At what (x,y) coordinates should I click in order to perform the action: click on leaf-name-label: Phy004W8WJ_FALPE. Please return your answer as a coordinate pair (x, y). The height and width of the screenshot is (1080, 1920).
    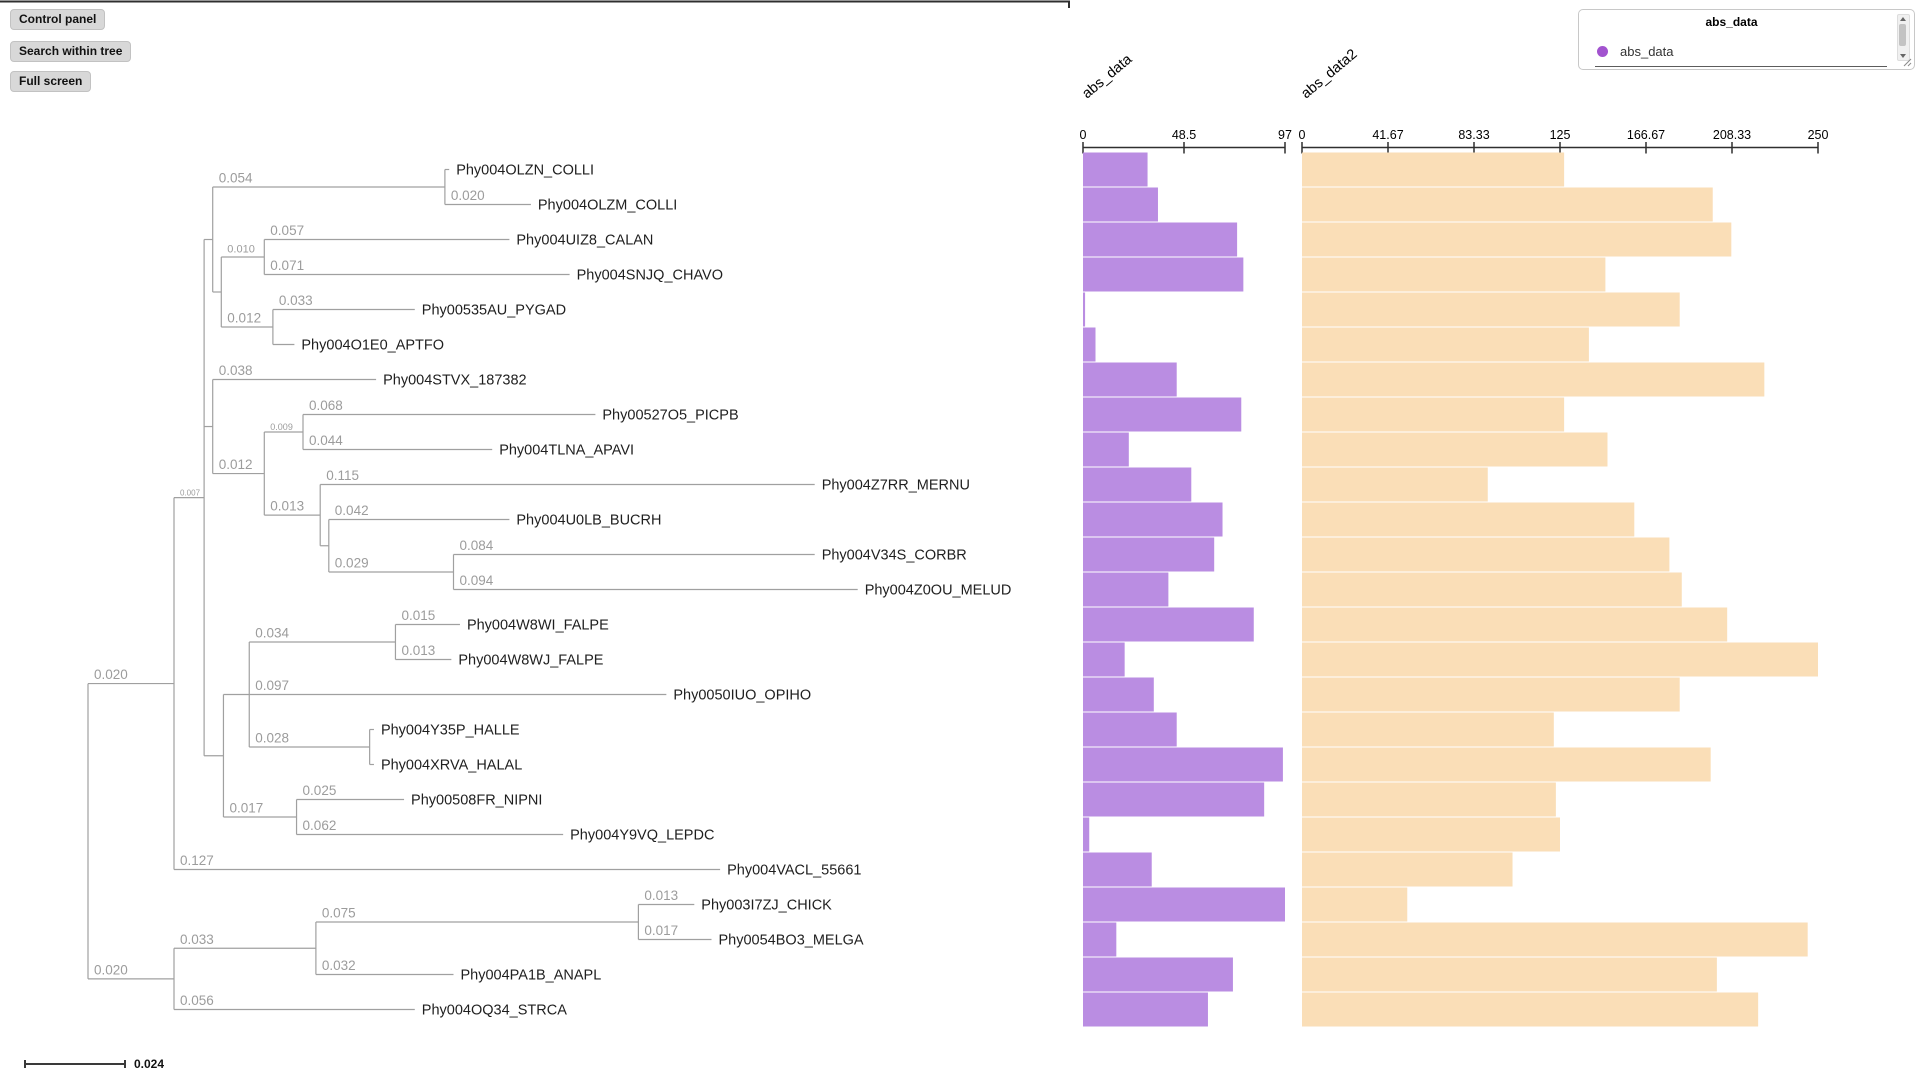
    Looking at the image, I should click on (530, 661).